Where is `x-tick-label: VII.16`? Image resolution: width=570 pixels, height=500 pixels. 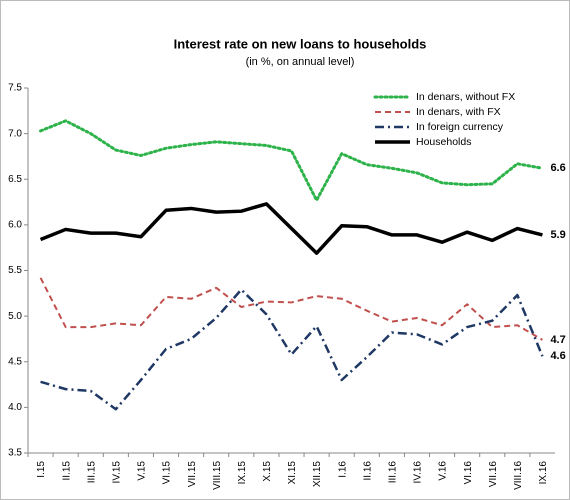
x-tick-label: VII.16 is located at coordinates (493, 474).